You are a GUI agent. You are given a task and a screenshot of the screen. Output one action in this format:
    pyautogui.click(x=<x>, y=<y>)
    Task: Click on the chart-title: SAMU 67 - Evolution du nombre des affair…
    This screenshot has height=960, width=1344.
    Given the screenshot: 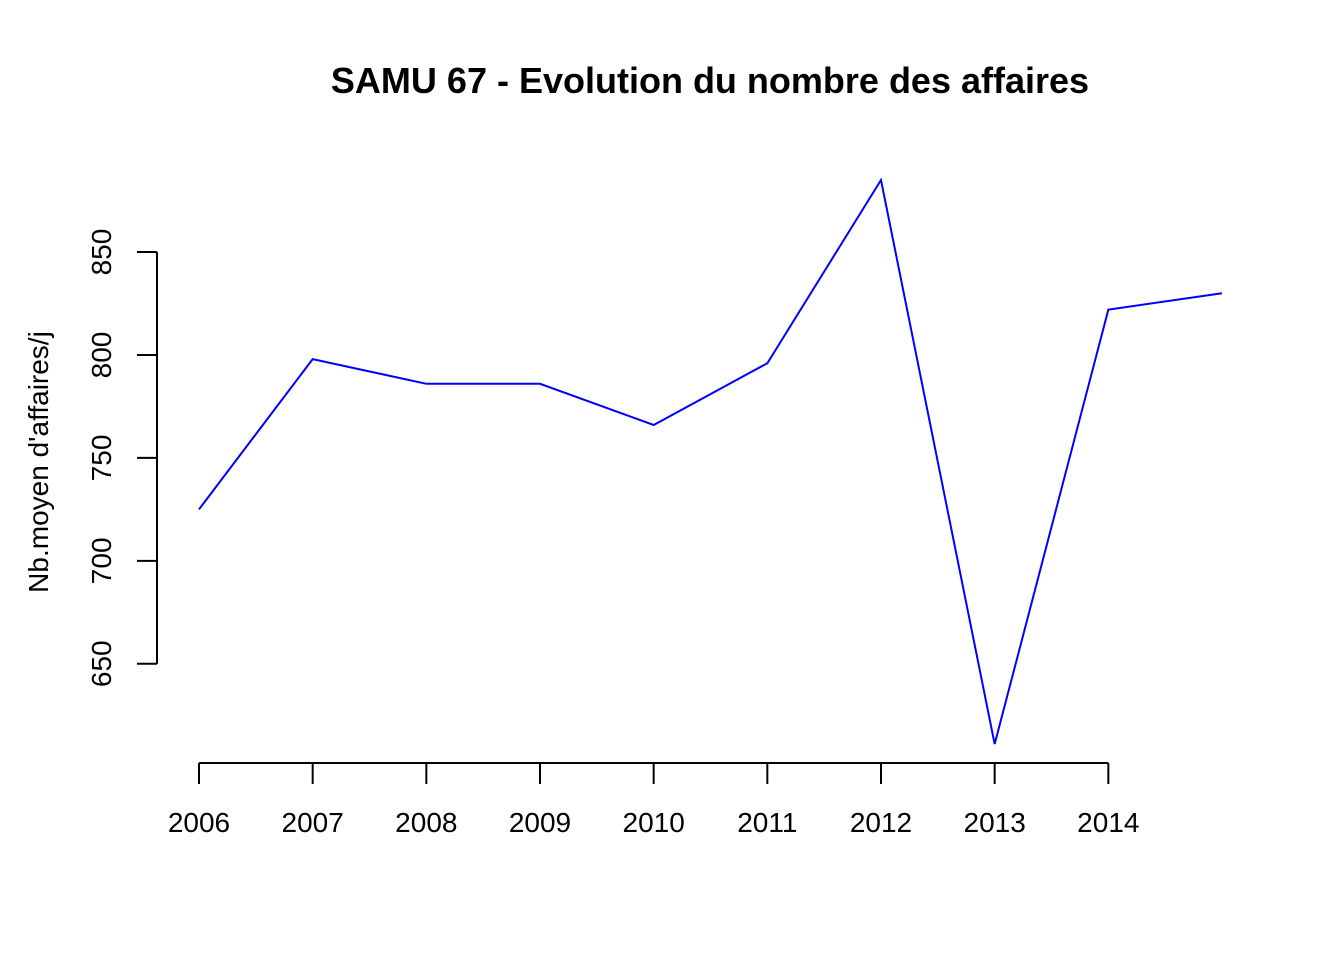 What is the action you would take?
    pyautogui.click(x=710, y=80)
    